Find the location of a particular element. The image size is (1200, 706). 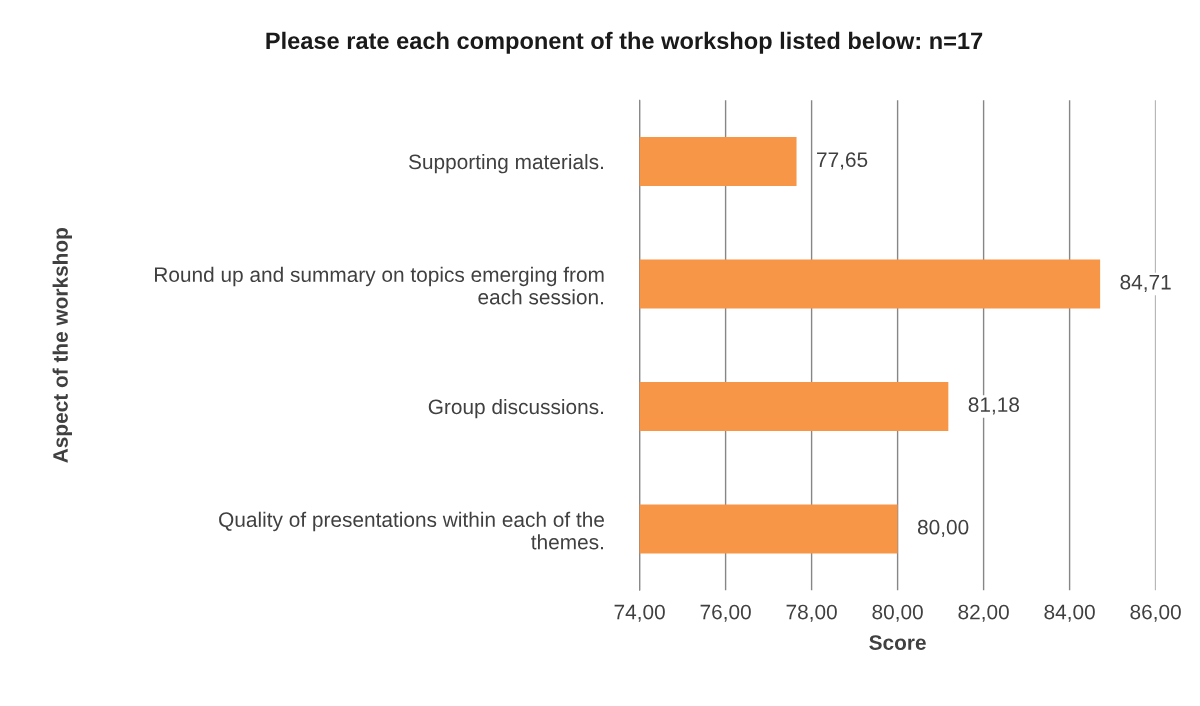

chart-title: Please rate each component of the workshop listed below: n=17 is located at coordinates (624, 42).